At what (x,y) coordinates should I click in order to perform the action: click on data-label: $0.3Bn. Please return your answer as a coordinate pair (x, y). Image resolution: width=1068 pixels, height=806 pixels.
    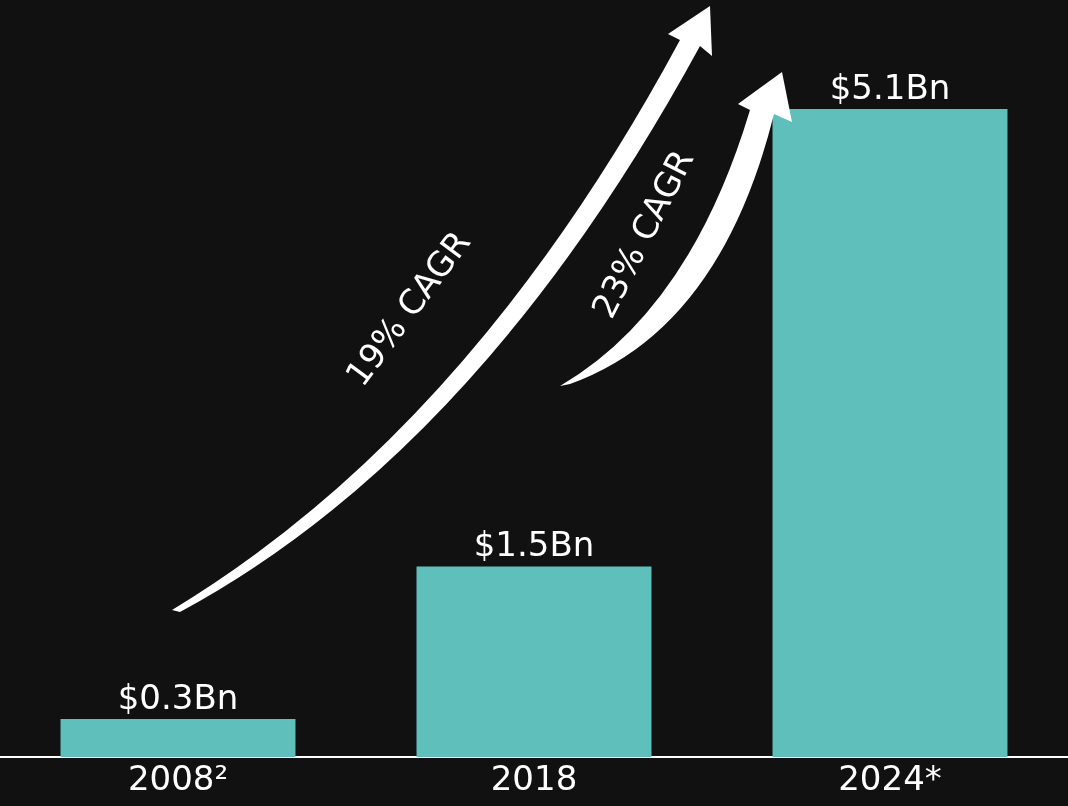
    Looking at the image, I should click on (178, 696).